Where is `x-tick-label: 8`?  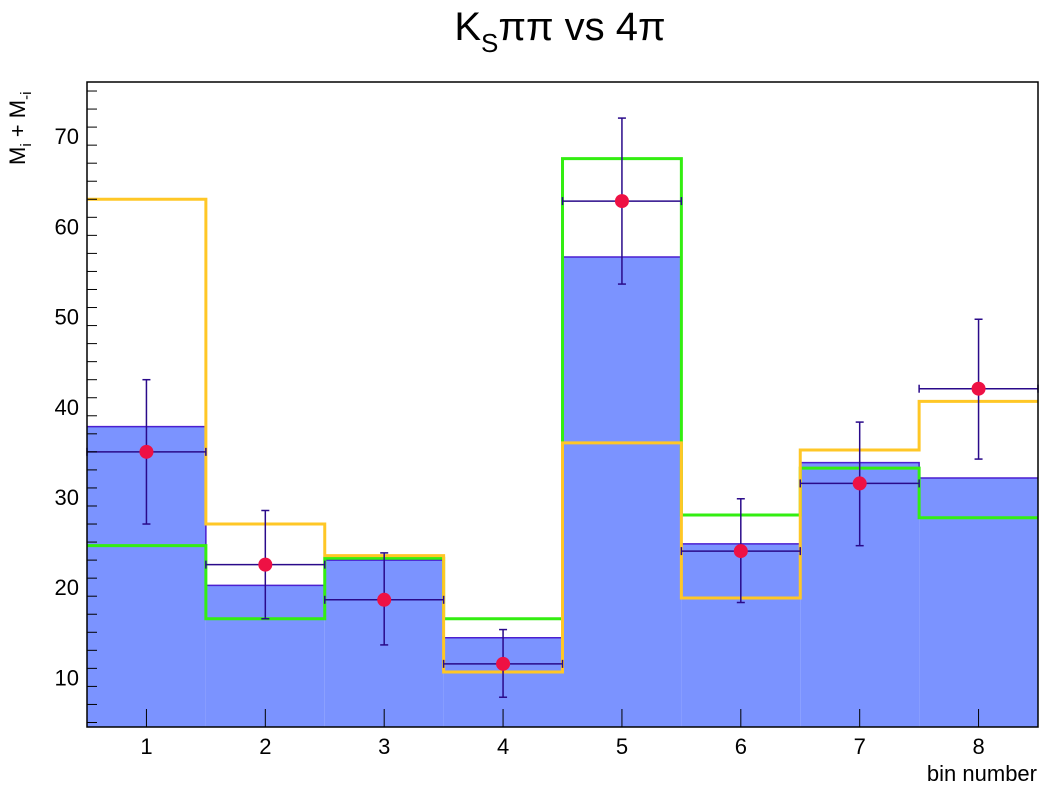
x-tick-label: 8 is located at coordinates (978, 746).